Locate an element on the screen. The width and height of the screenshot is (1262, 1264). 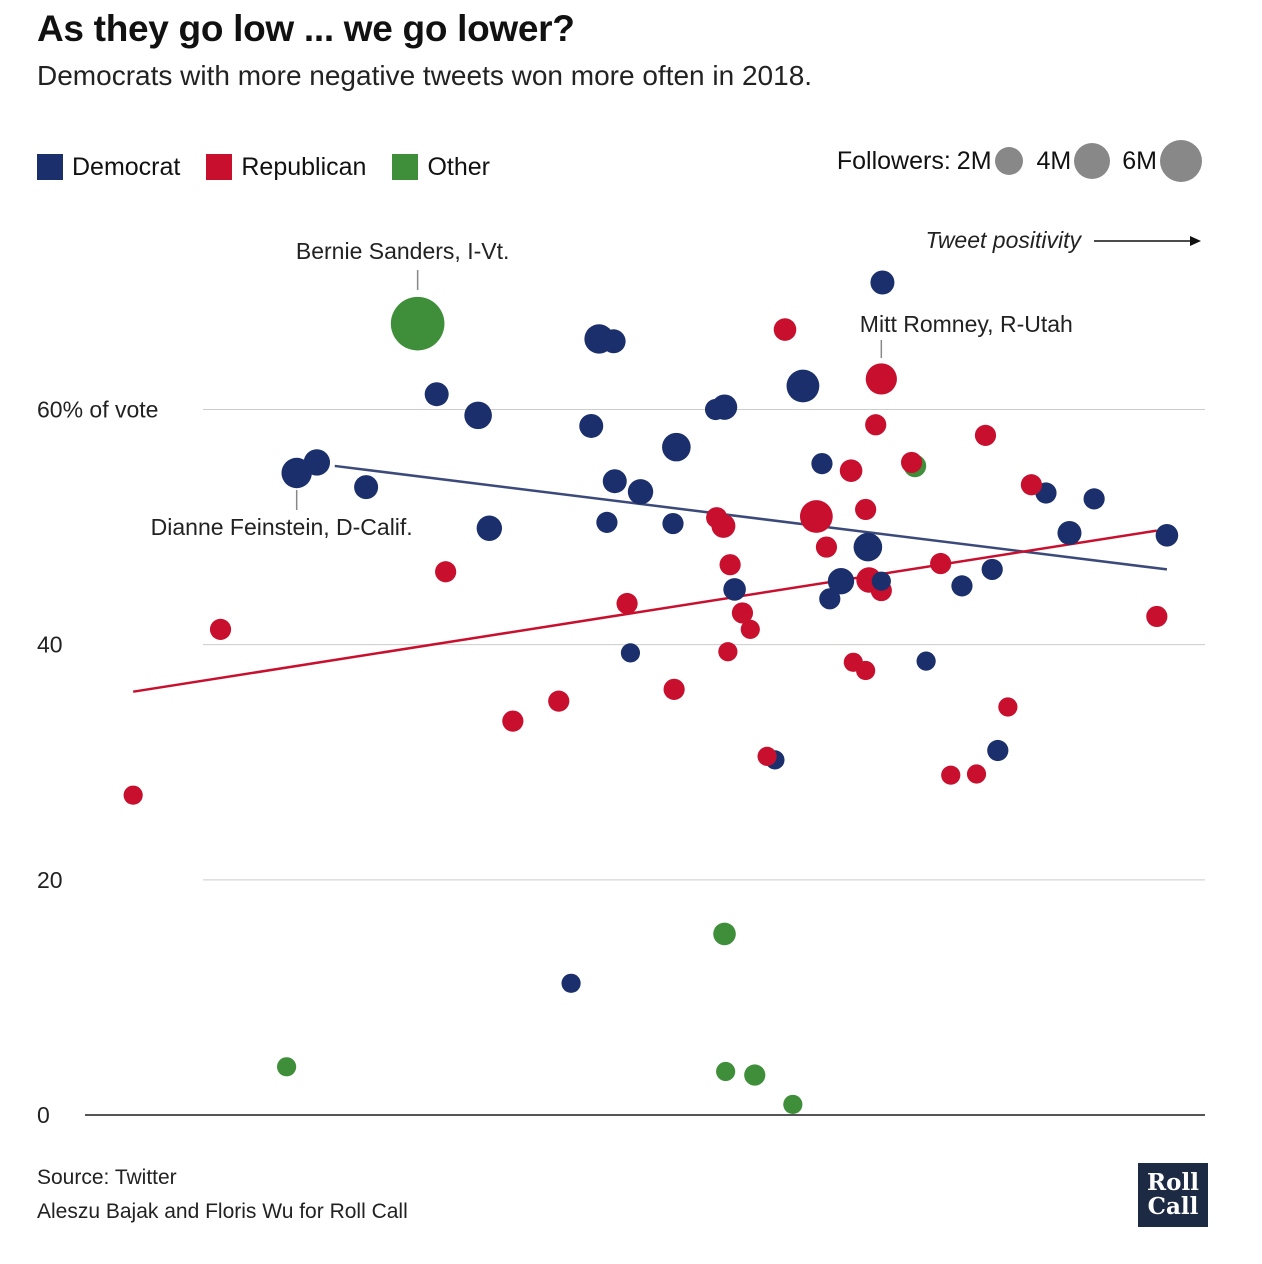
y-tick-label: 60% of vote is located at coordinates (97, 410).